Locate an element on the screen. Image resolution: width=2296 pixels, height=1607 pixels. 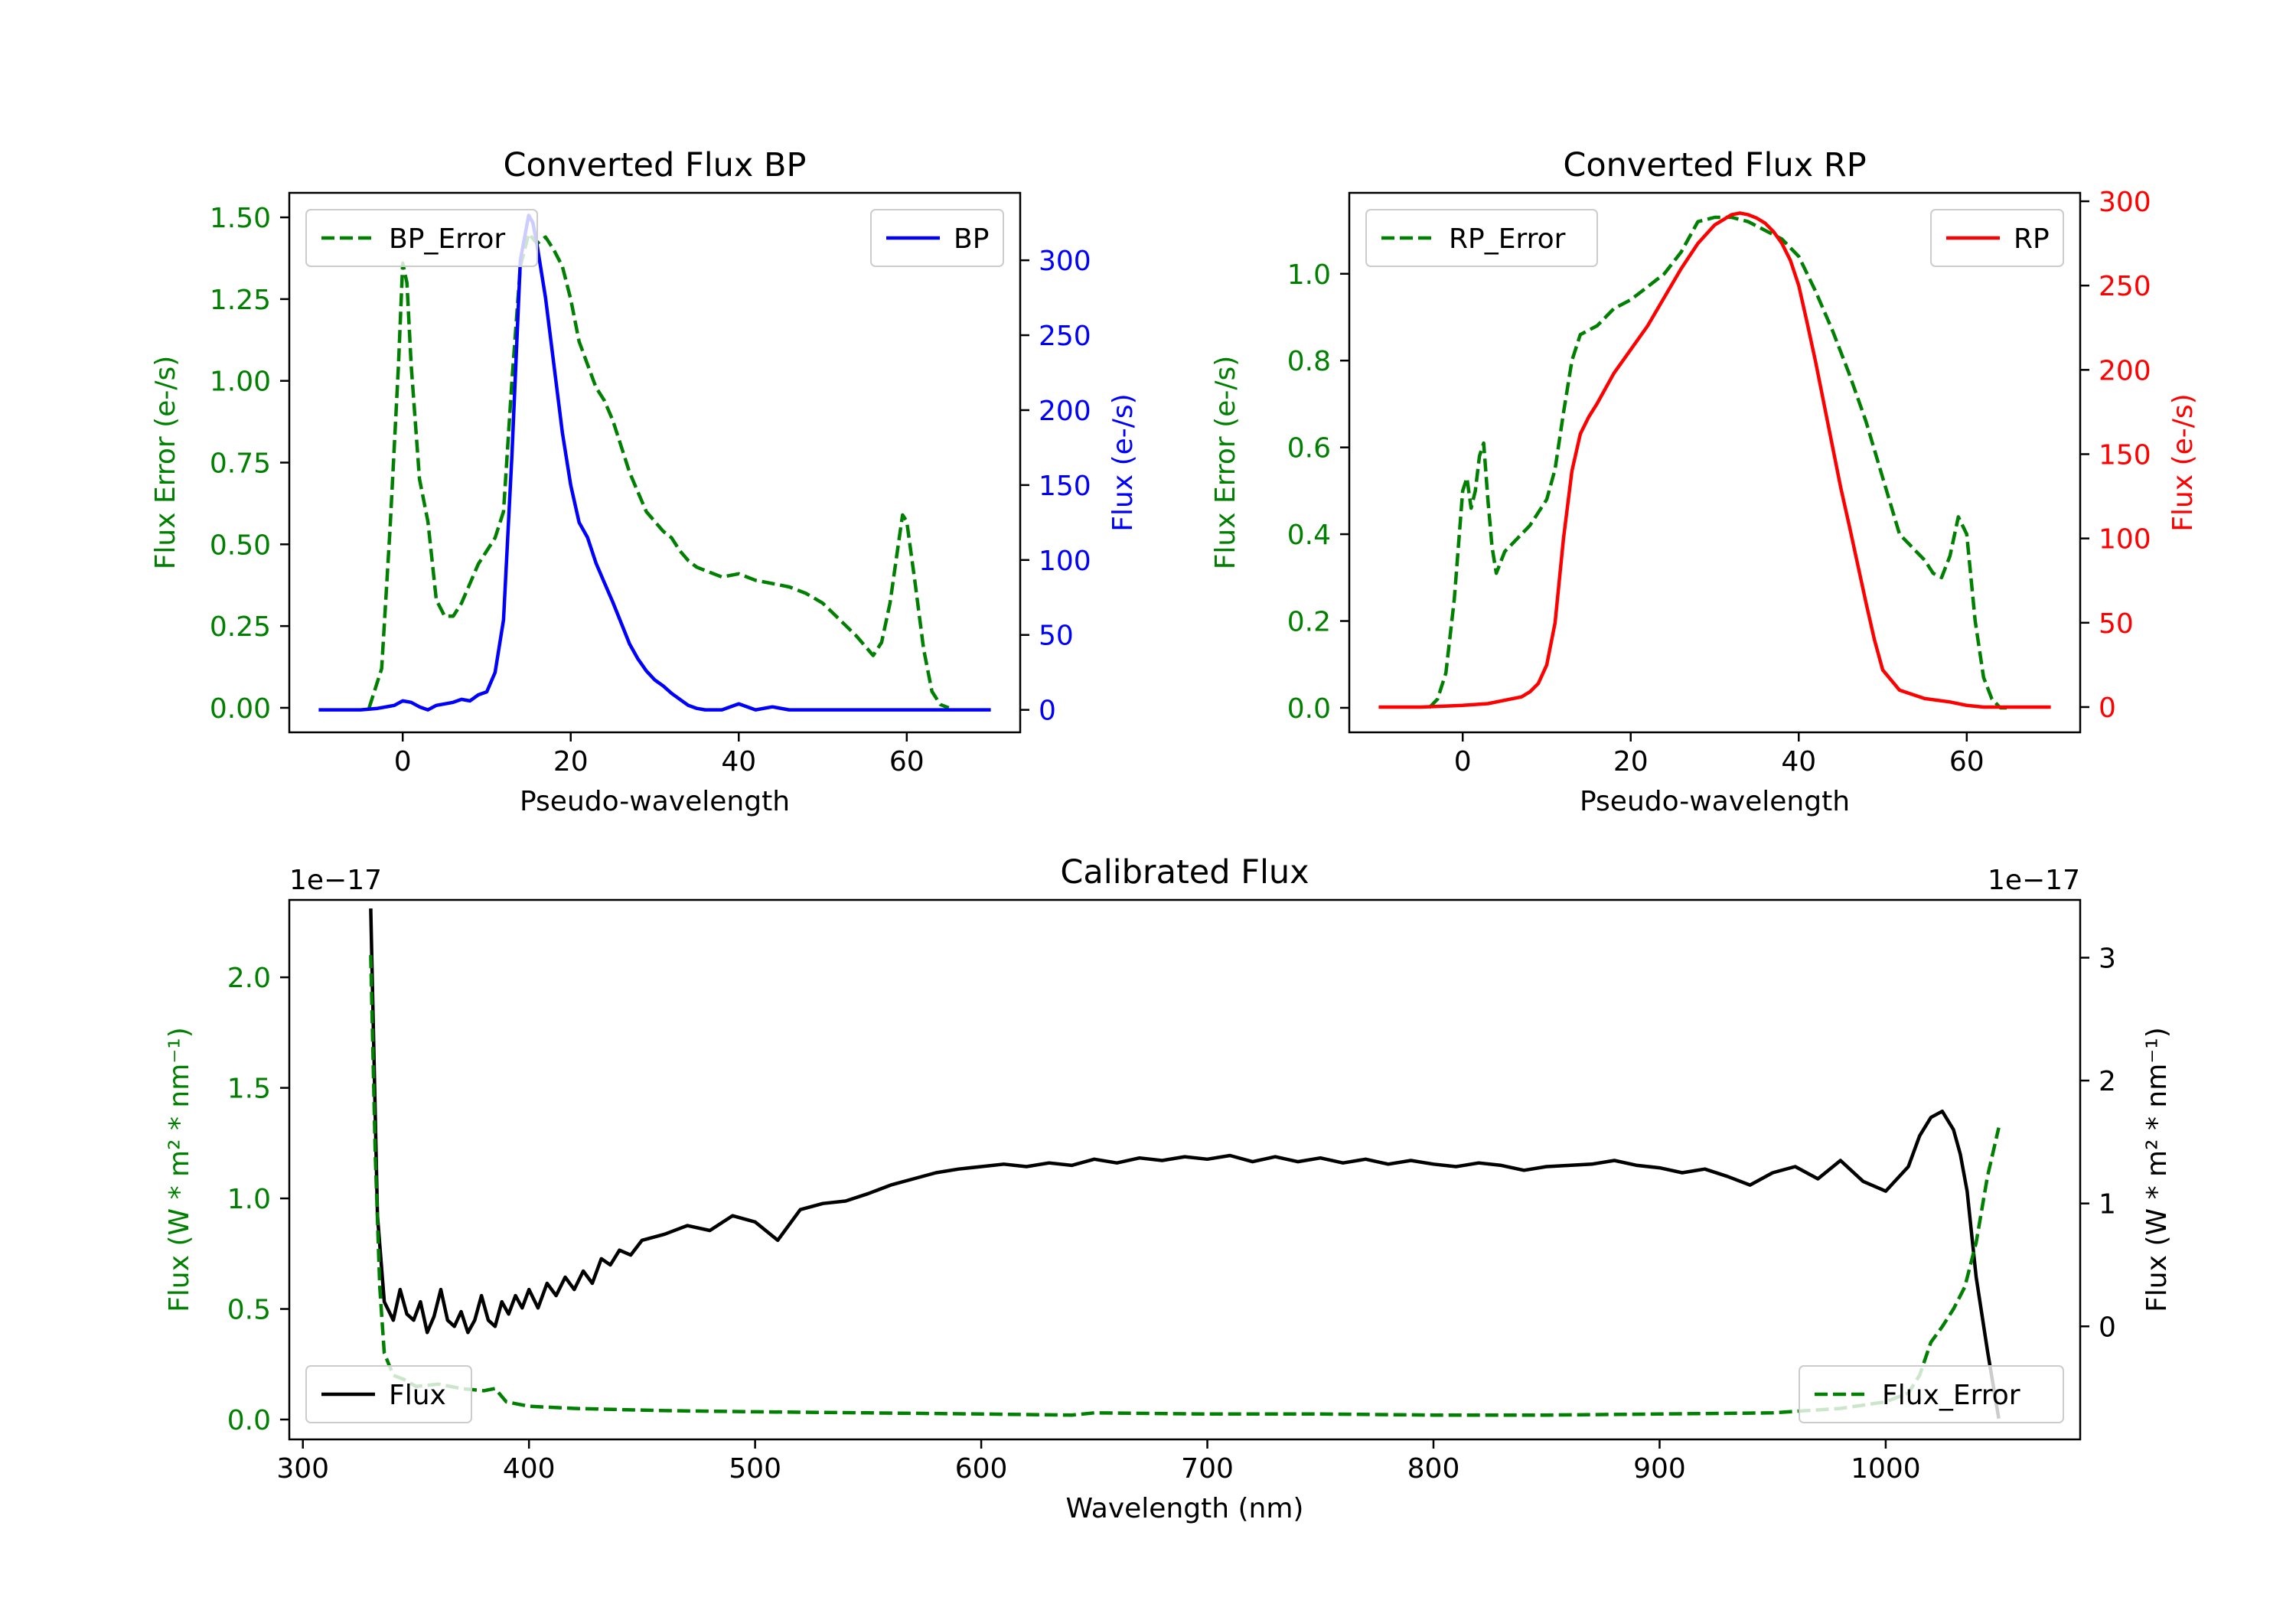
cal-xtick-label: 400 is located at coordinates (529, 1469).